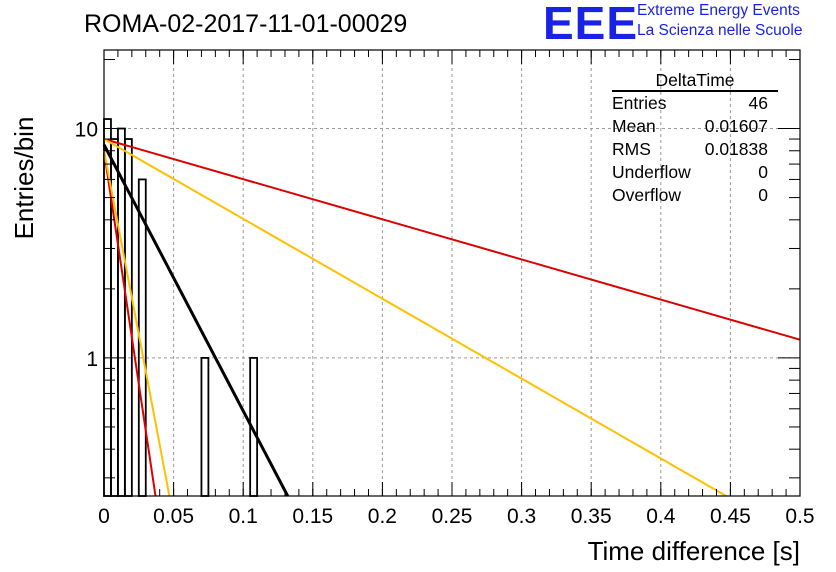 The height and width of the screenshot is (572, 836). I want to click on logo-text-line1: Extreme Energy Events, so click(718, 10).